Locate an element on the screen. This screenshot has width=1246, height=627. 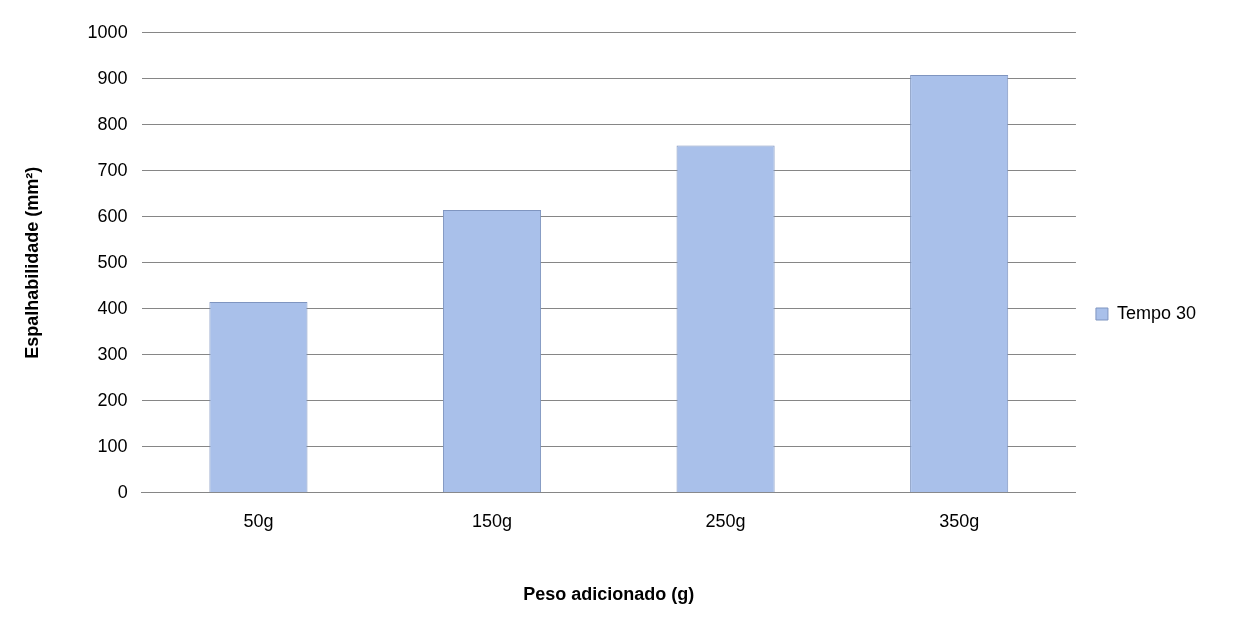
y-tick-label: 1000 is located at coordinates (107, 31).